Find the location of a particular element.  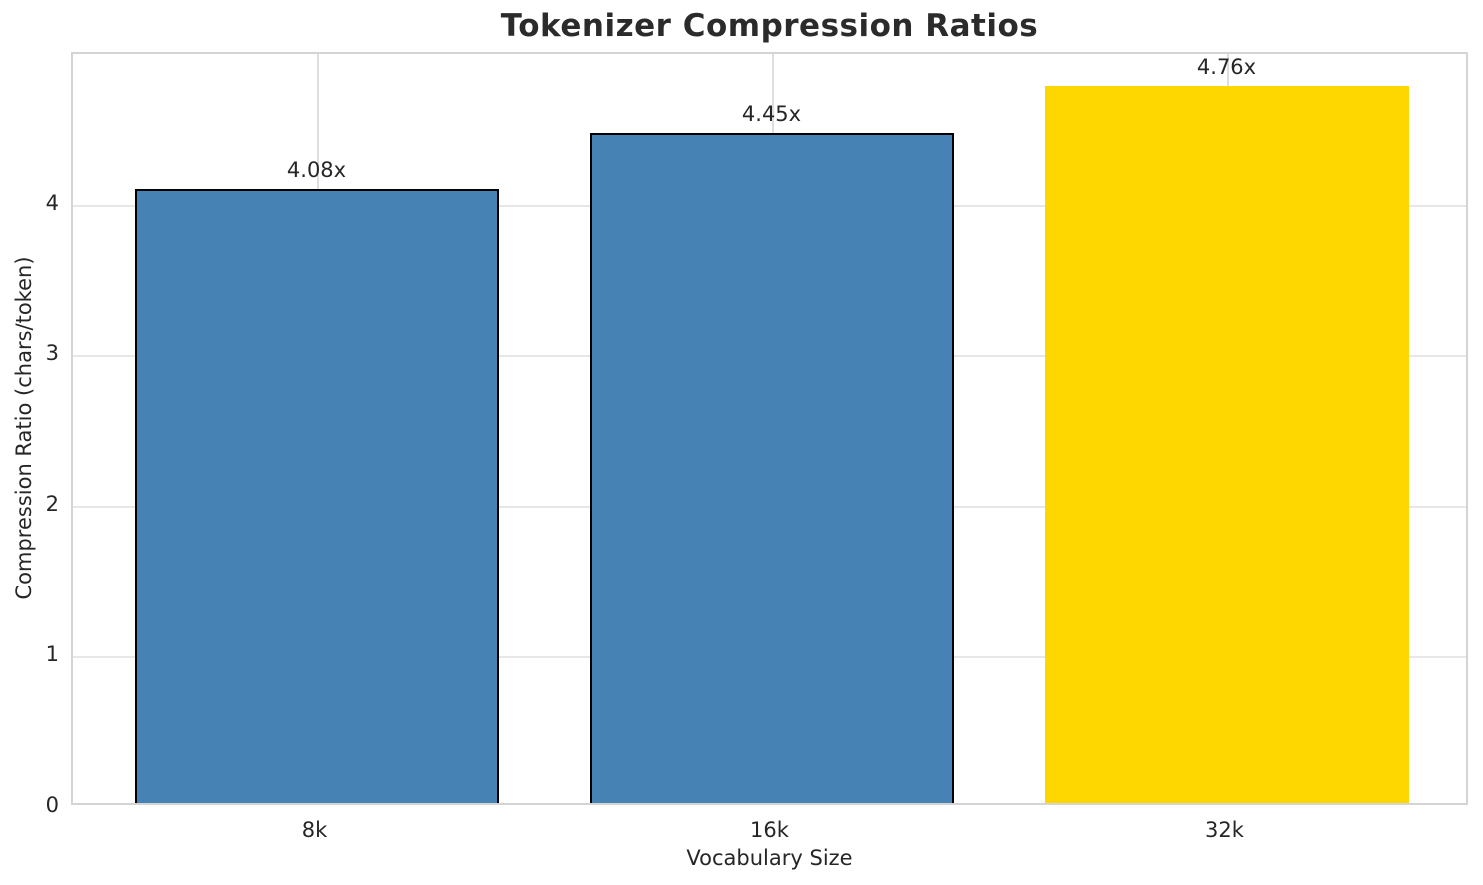

x-tick-label-8k: 8k is located at coordinates (314, 830).